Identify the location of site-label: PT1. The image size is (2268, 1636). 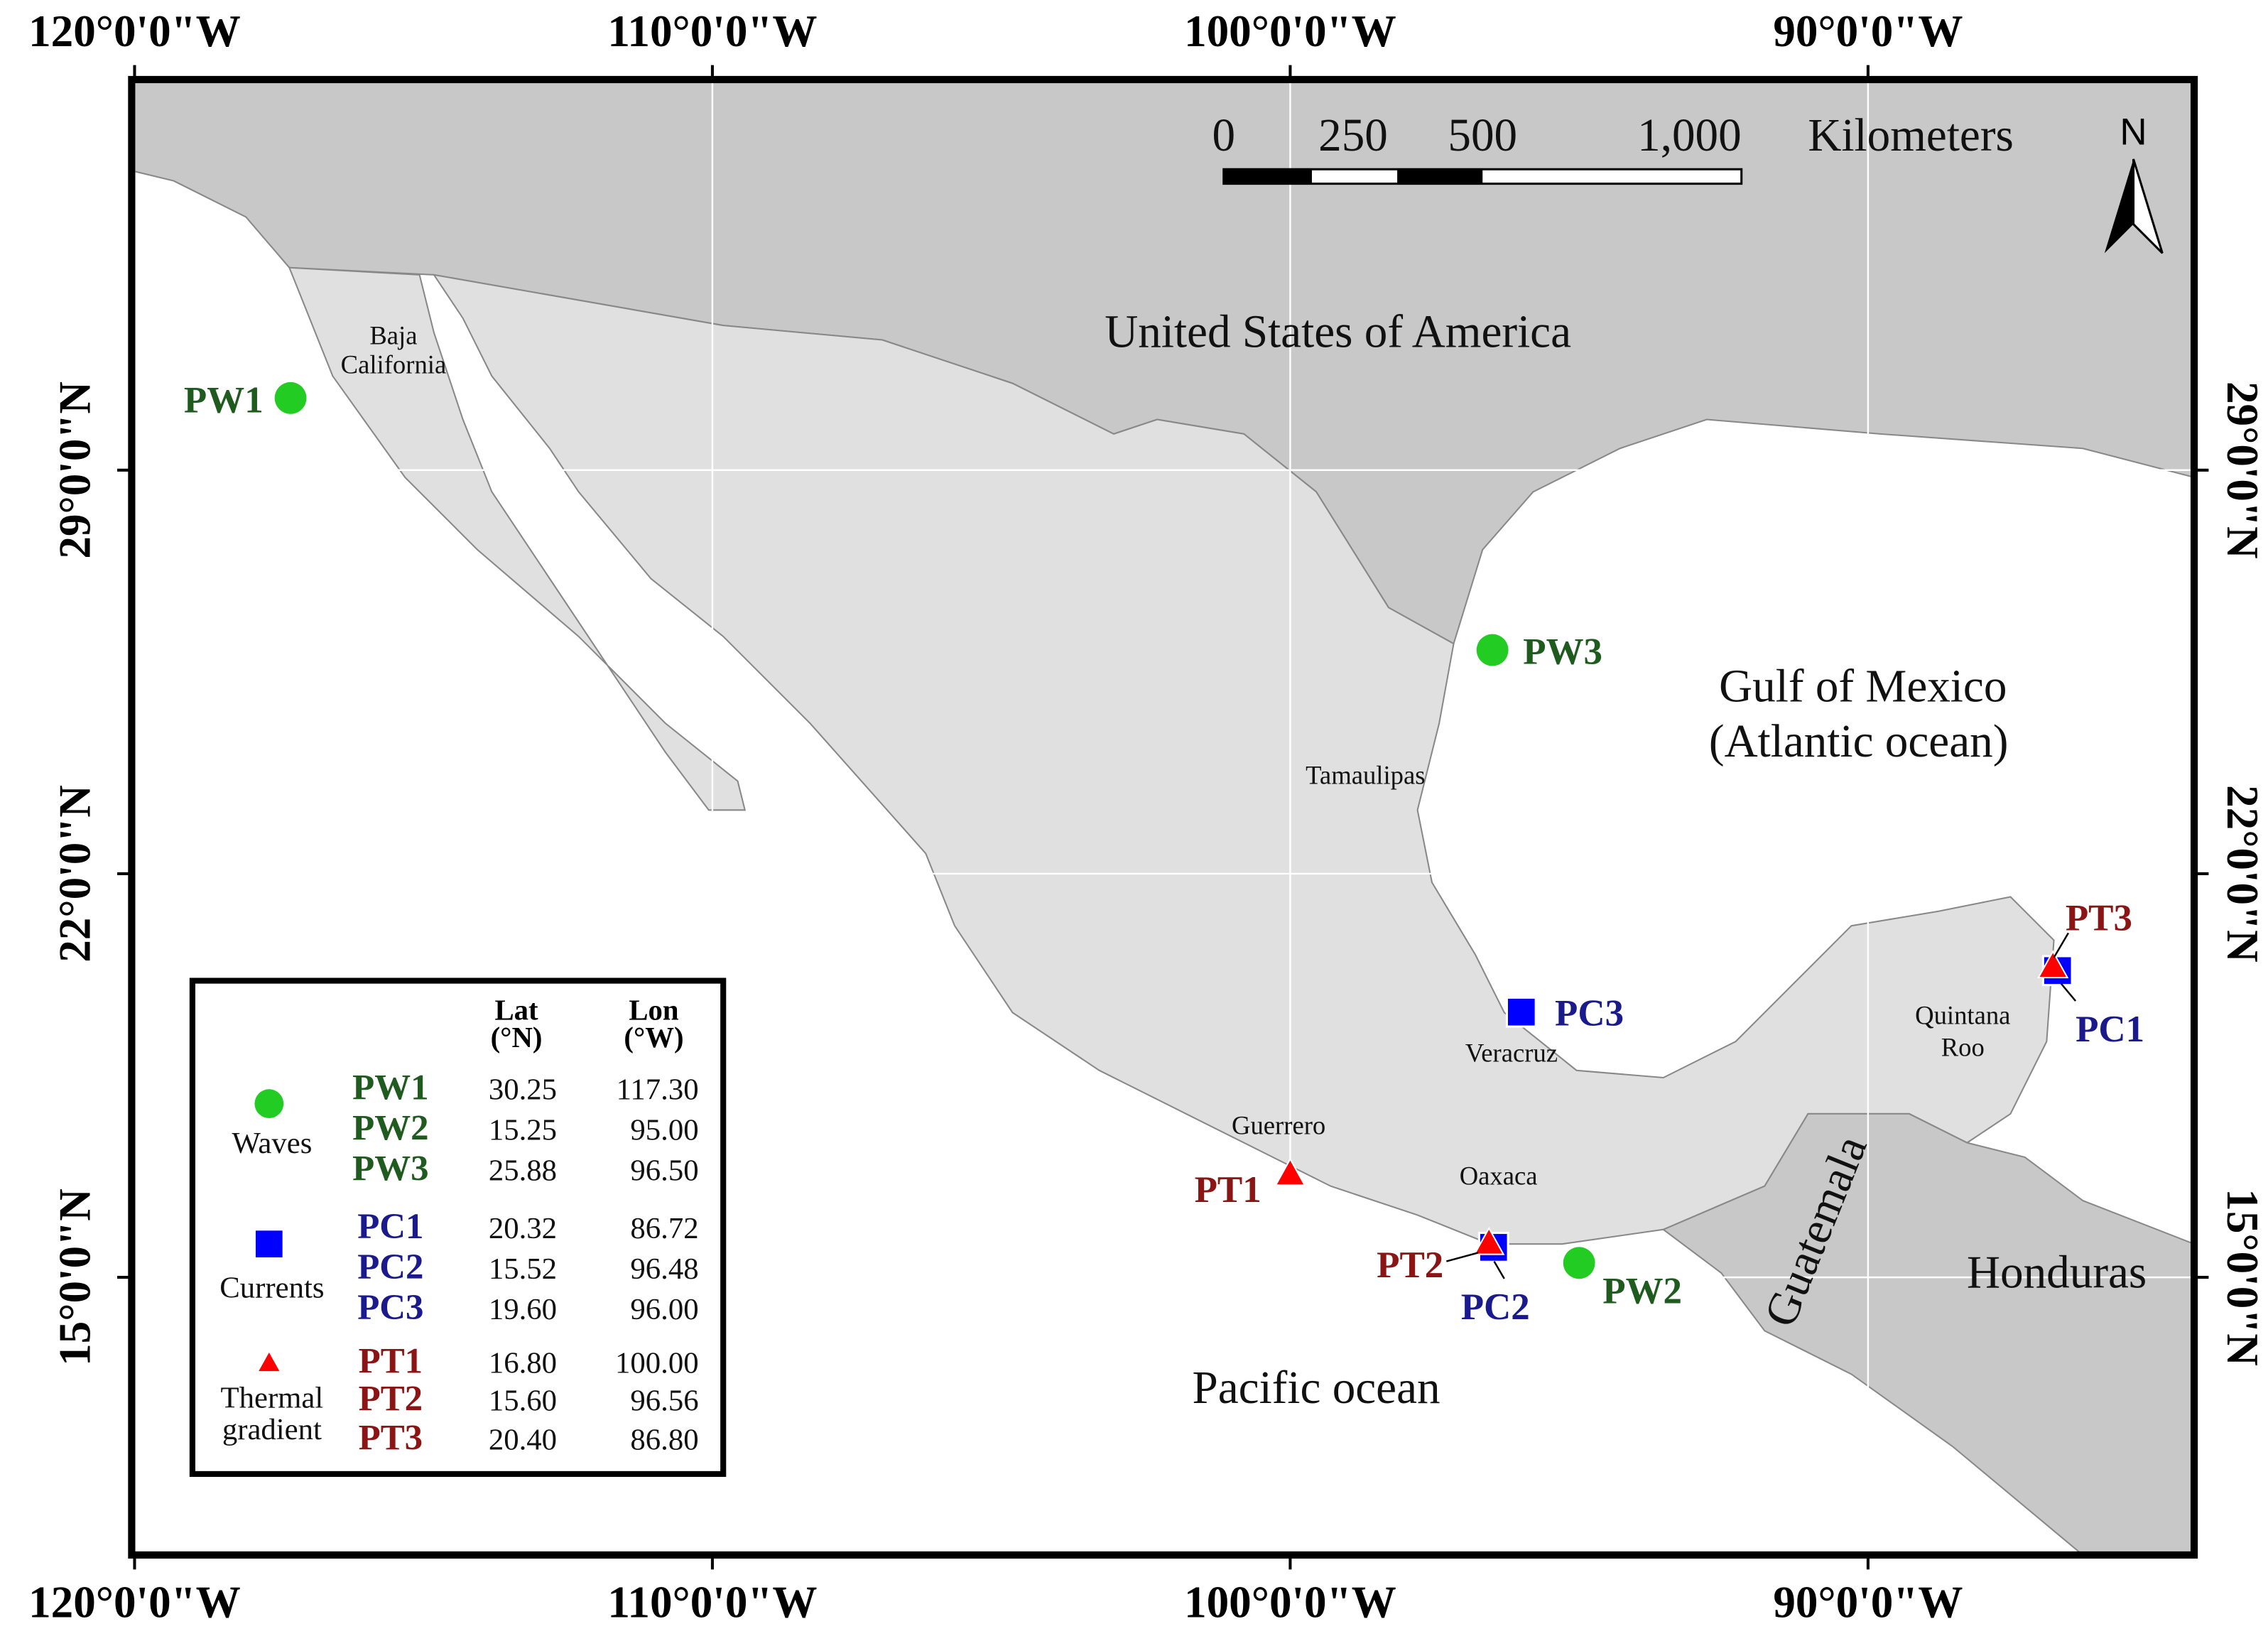
(1228, 1189).